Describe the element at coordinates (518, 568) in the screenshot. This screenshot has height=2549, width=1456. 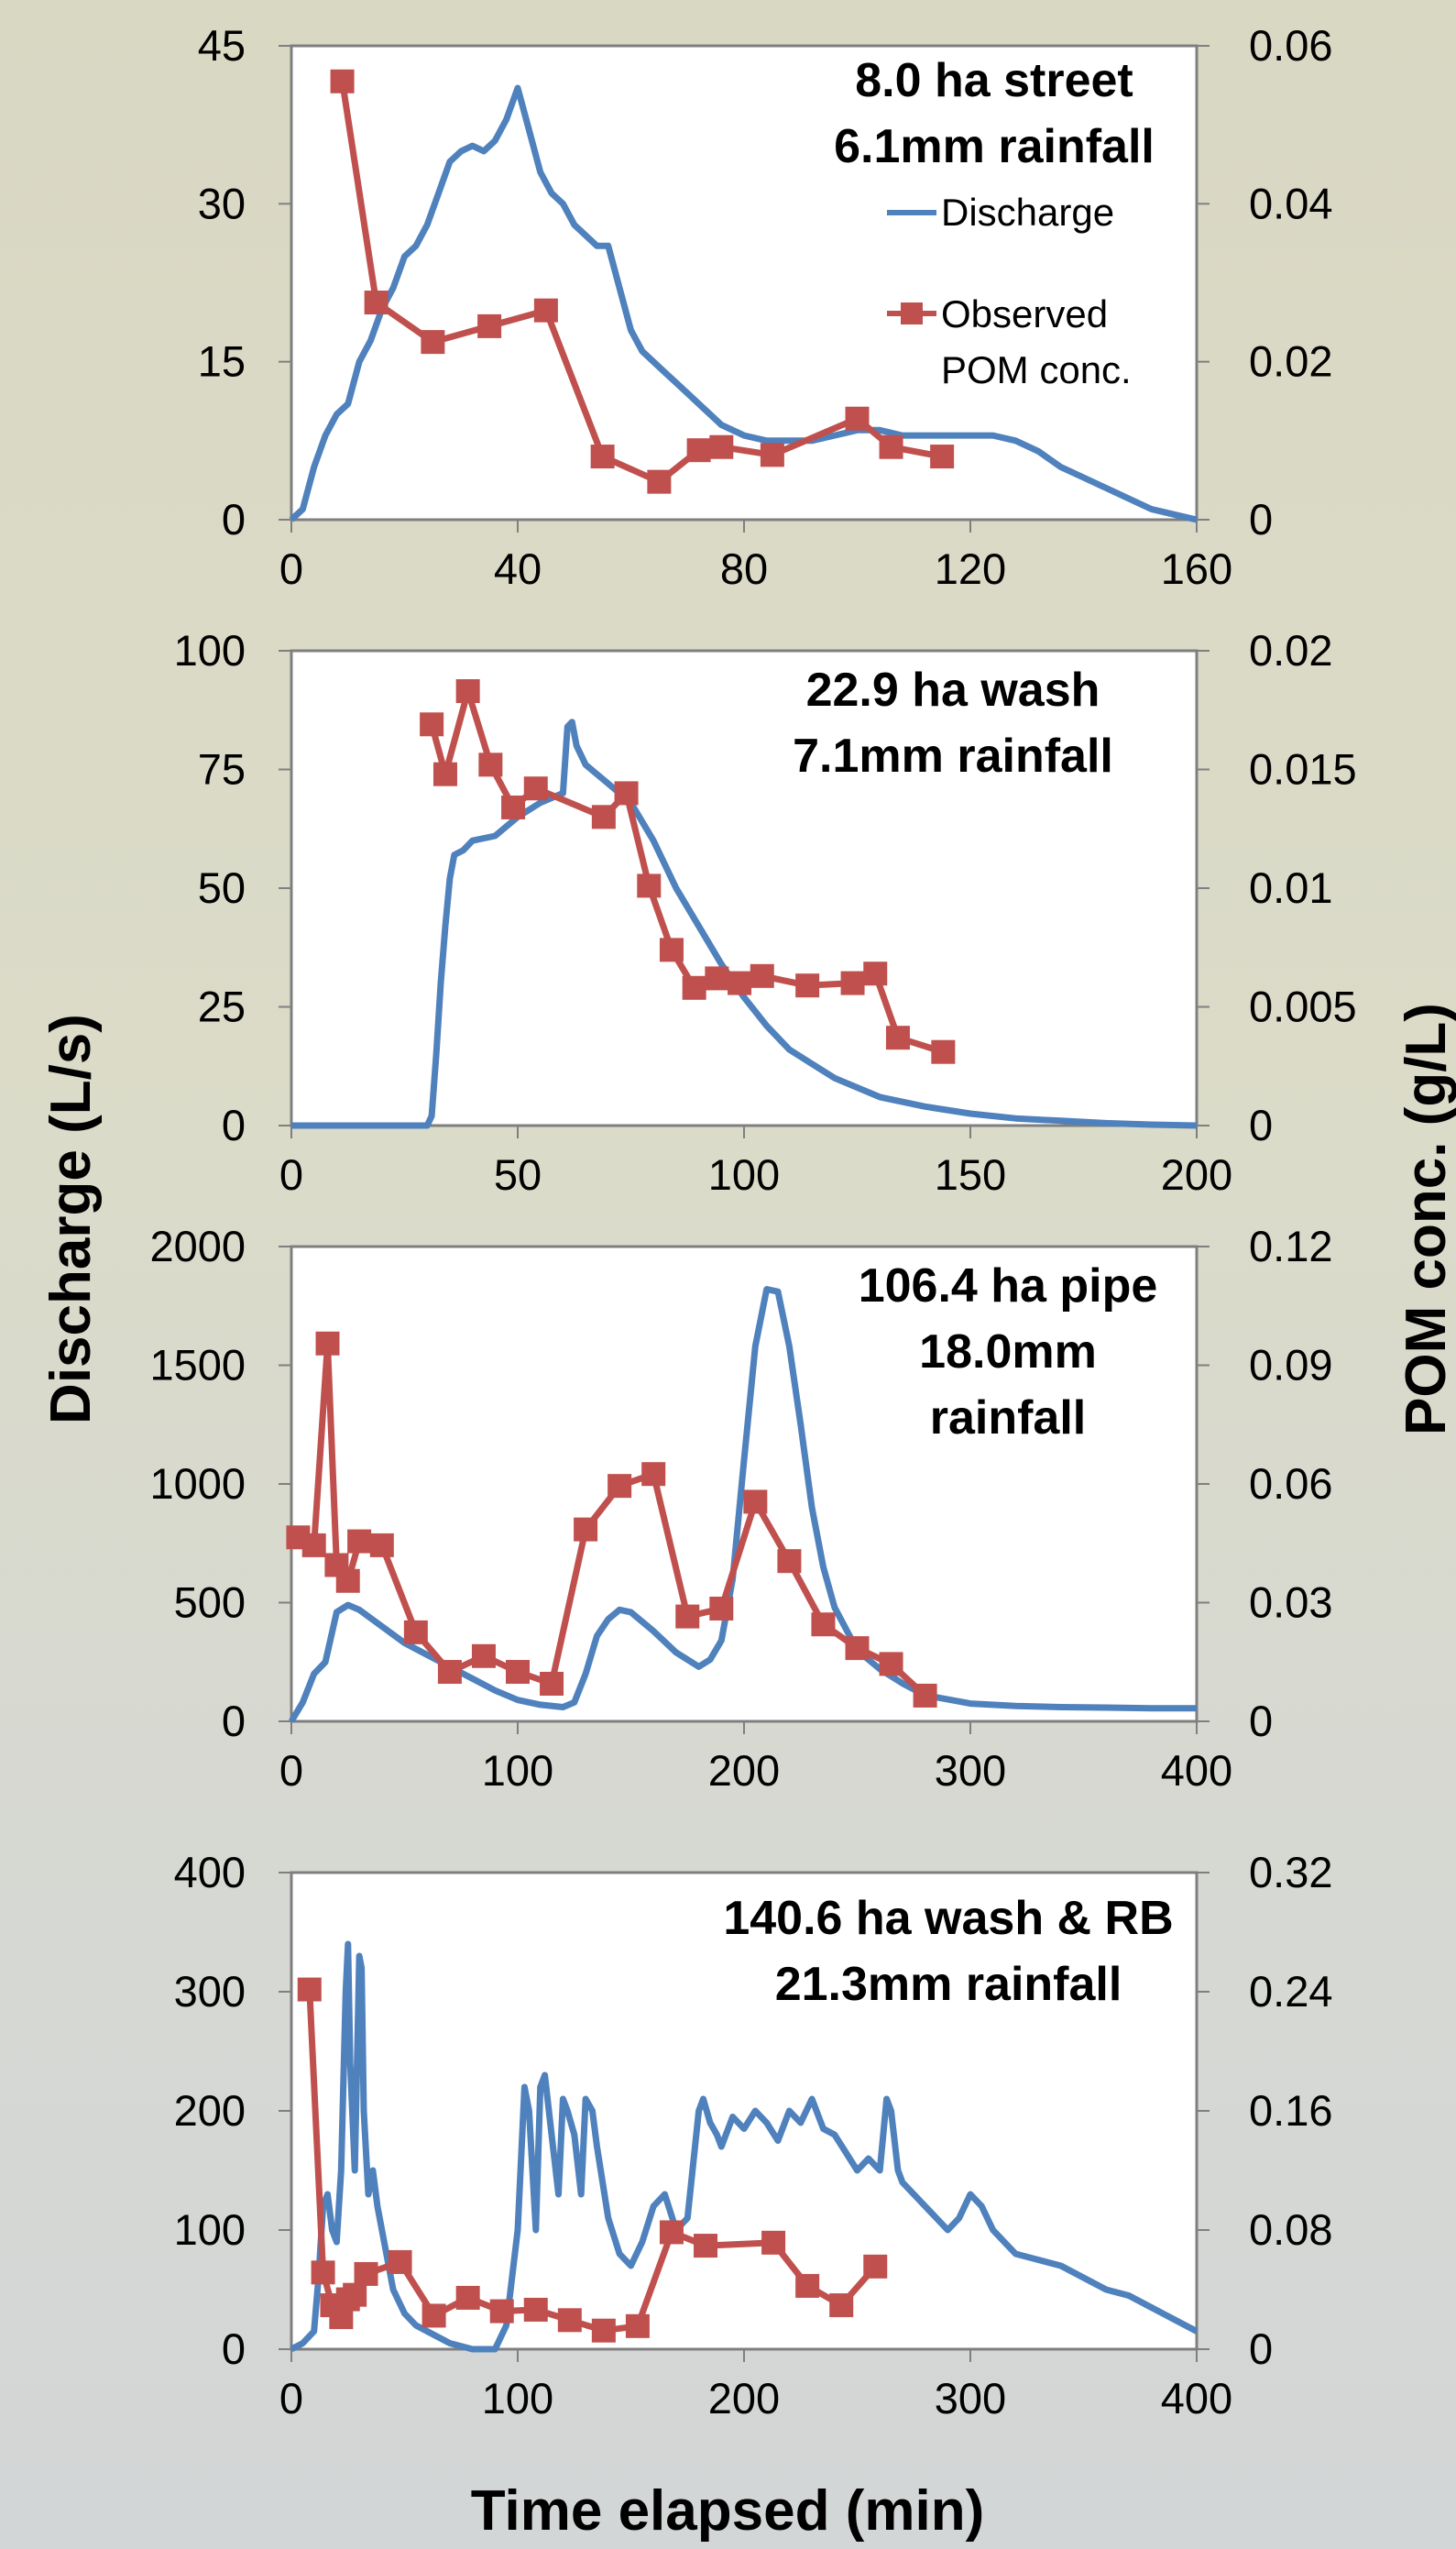
I see `x-tick-label: 40` at that location.